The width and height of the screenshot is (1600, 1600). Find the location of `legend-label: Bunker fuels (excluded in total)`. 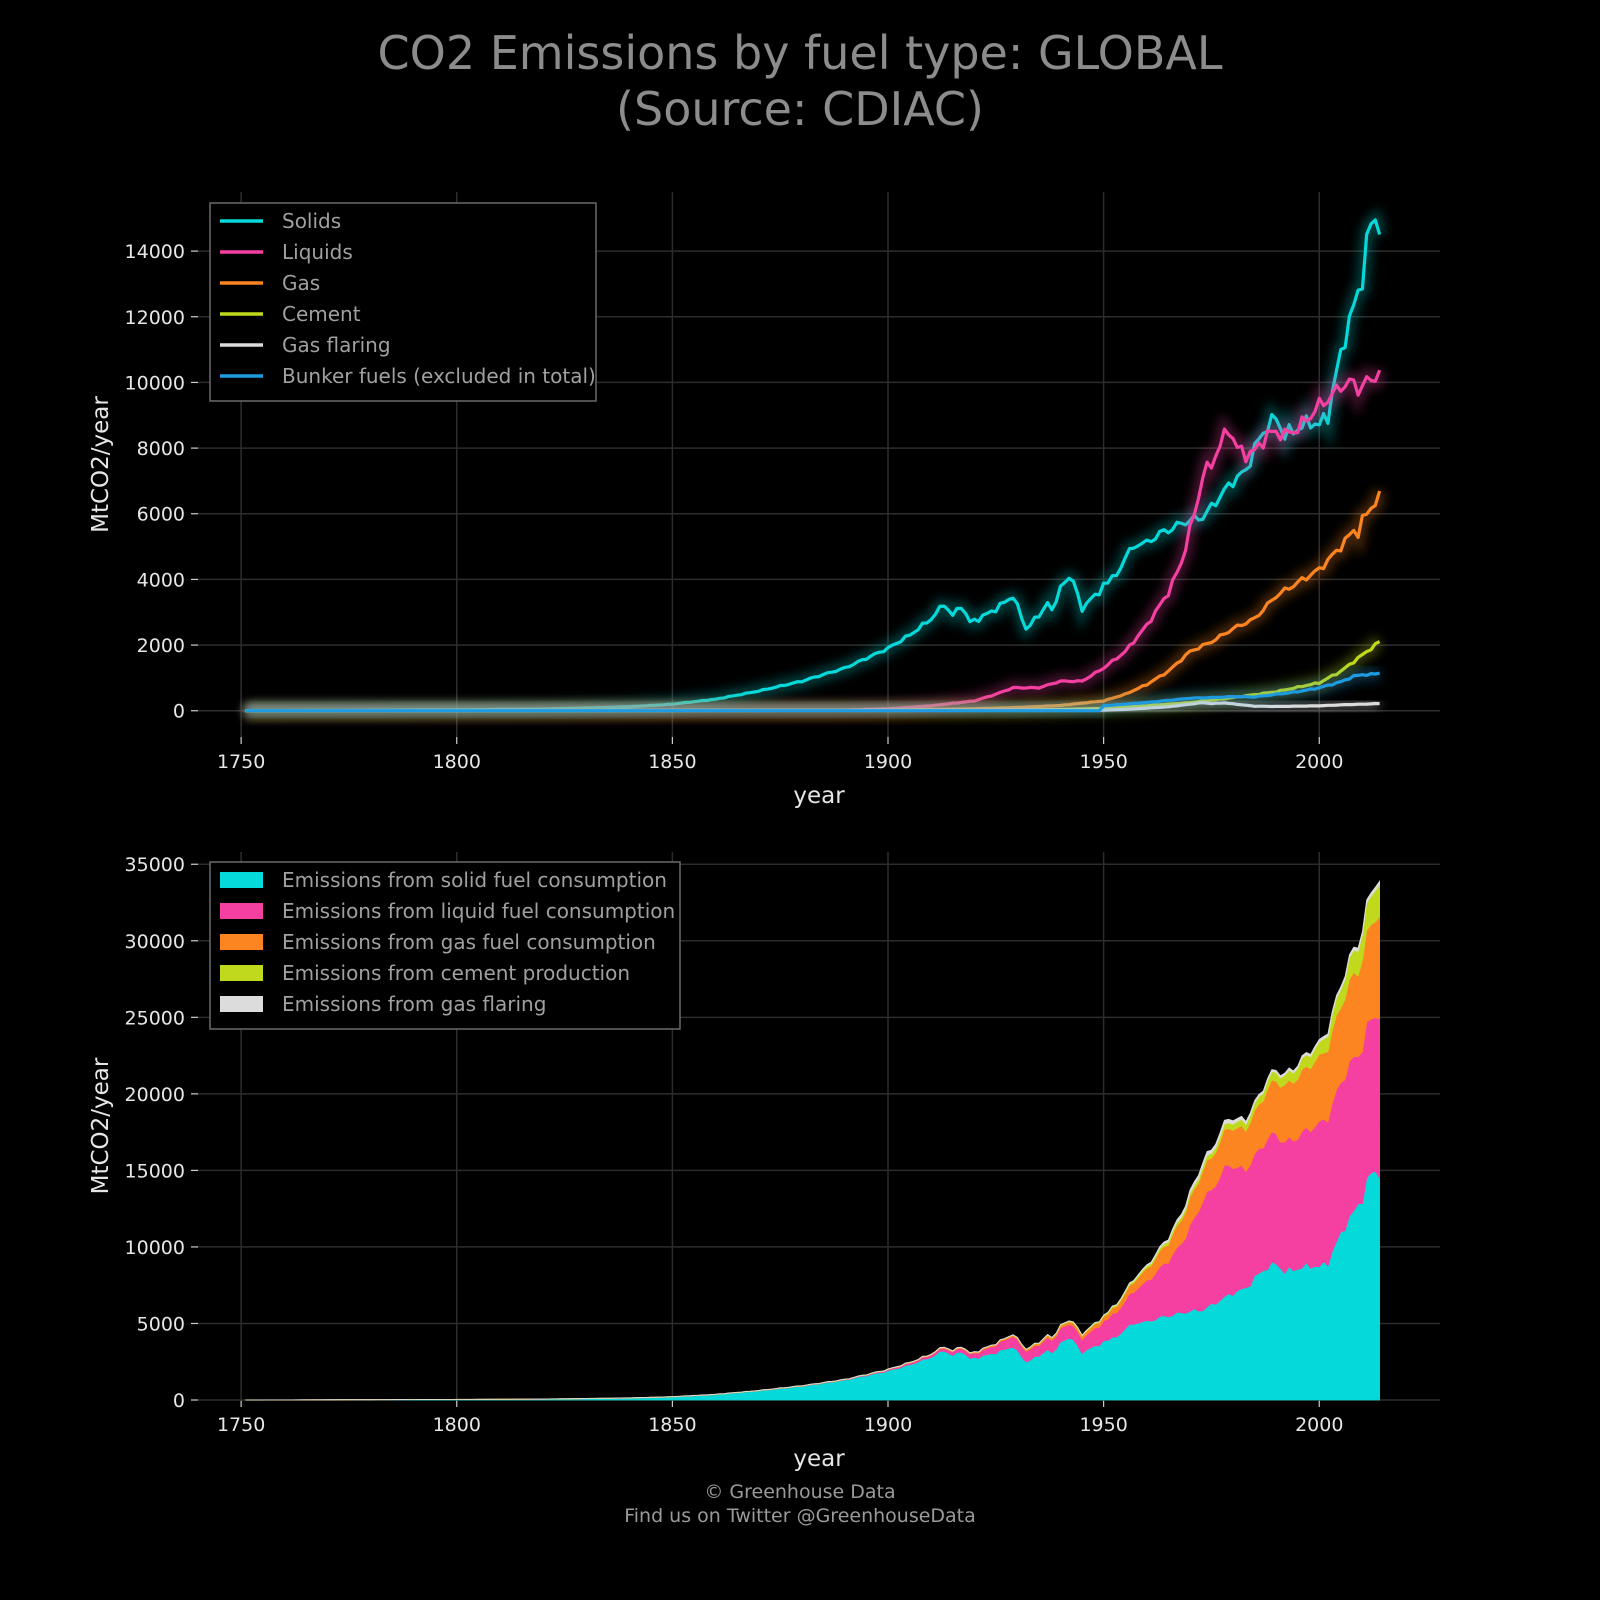

legend-label: Bunker fuels (excluded in total) is located at coordinates (439, 376).